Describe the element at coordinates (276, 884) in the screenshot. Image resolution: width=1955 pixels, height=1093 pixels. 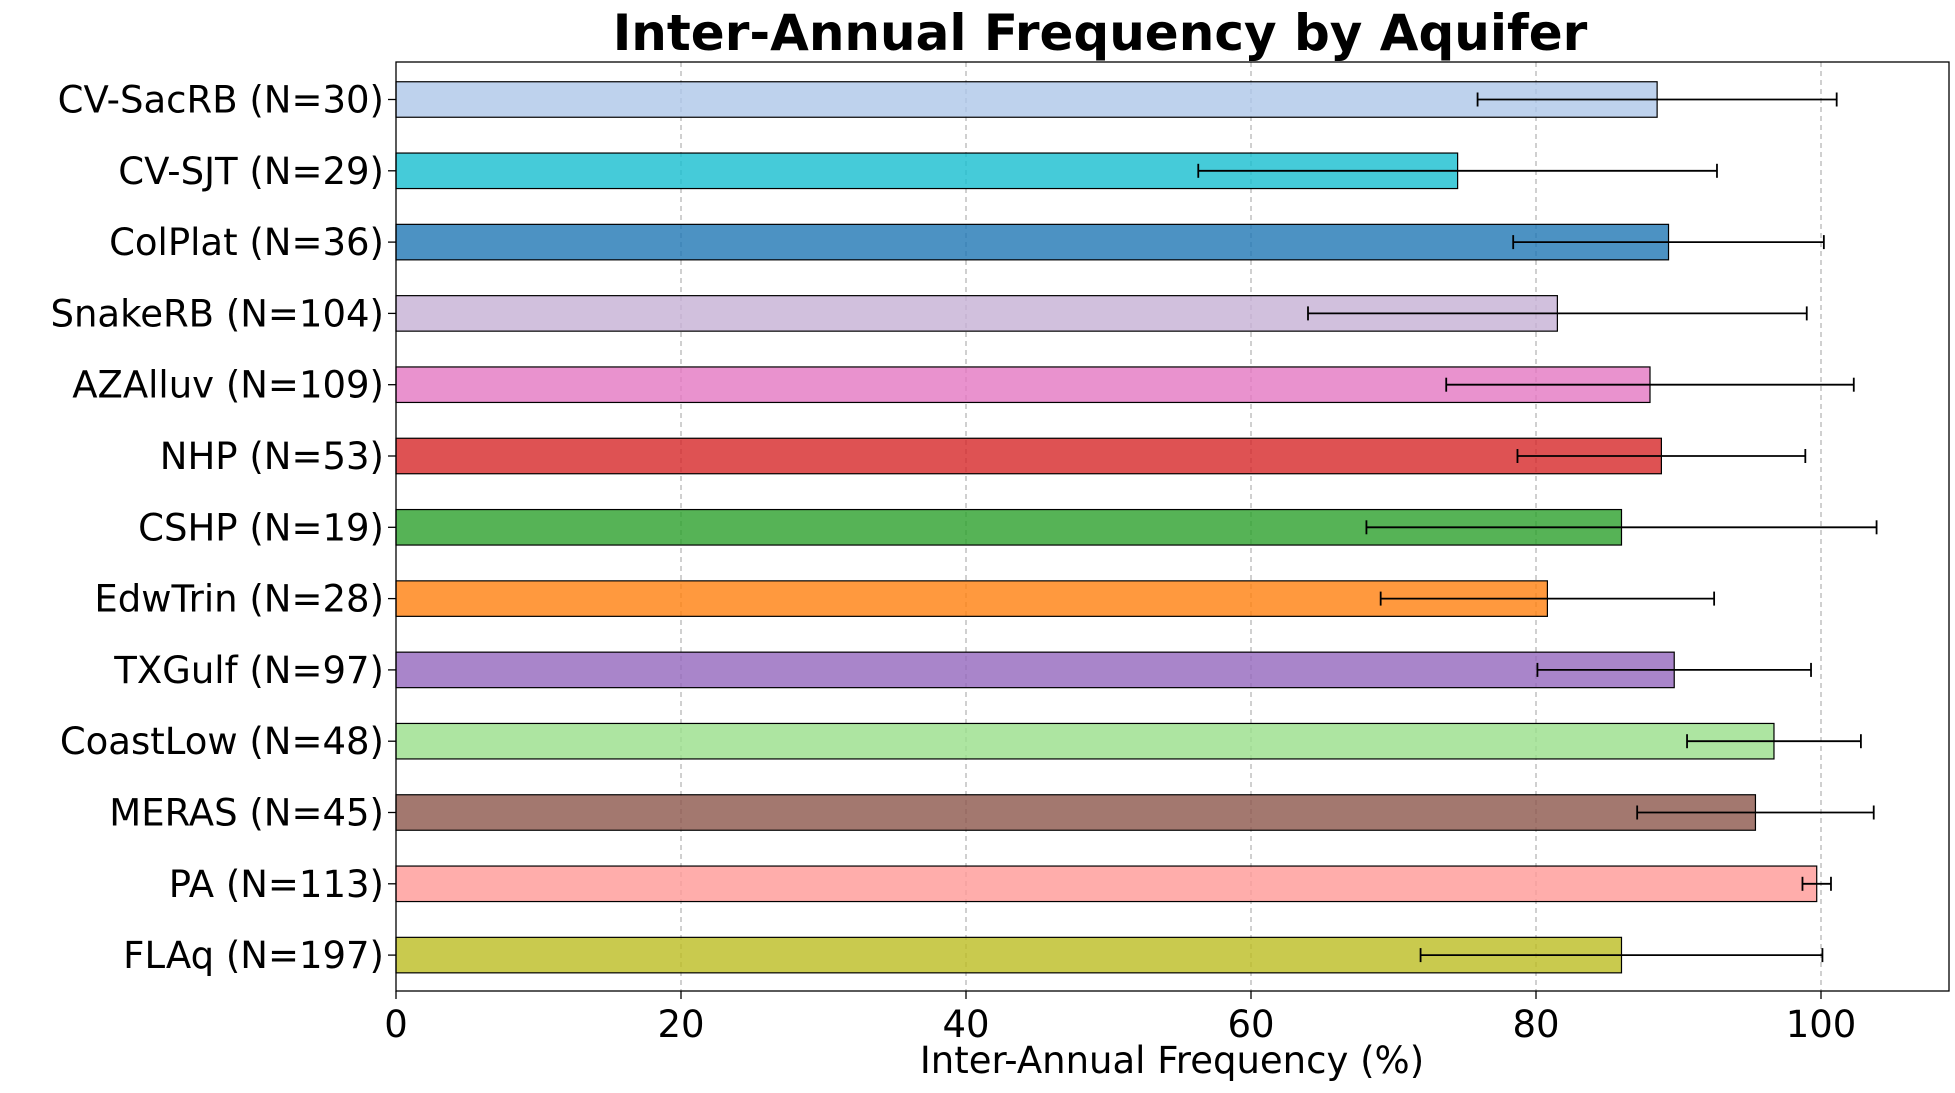
I see `y-category-label: PA (N=113)` at that location.